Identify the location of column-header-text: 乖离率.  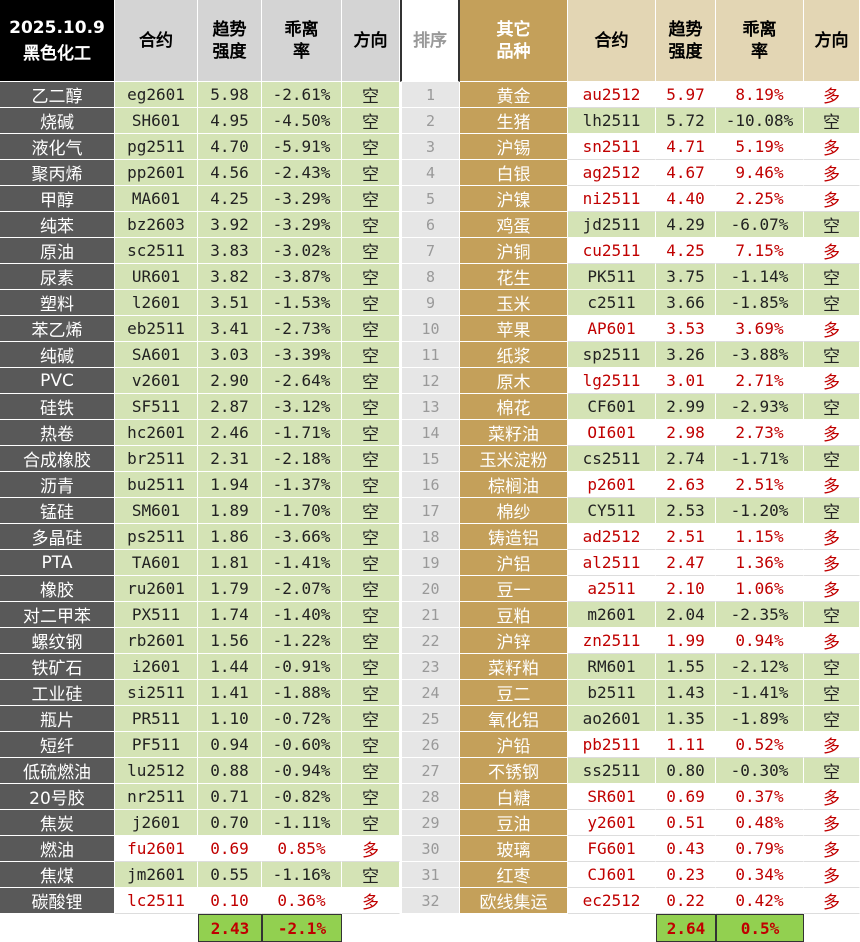
(301, 40).